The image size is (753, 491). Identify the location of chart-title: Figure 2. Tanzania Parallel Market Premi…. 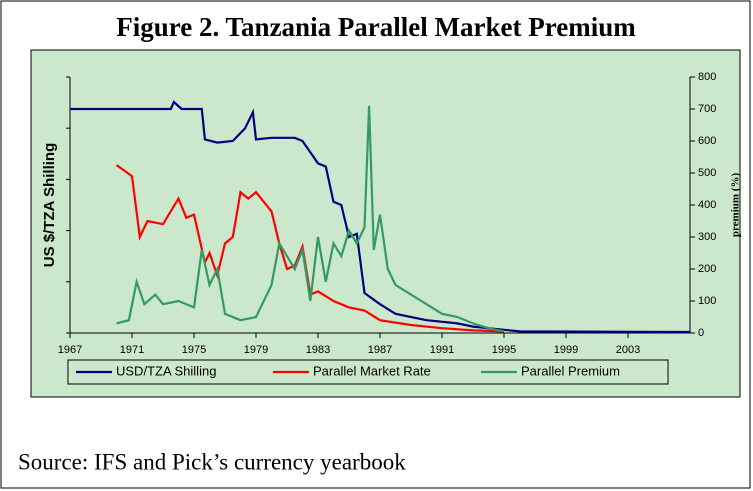
(376, 27).